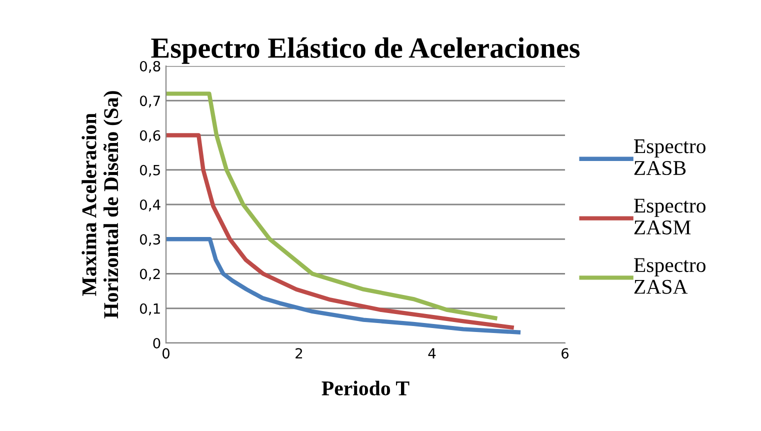 This screenshot has height=431, width=761. Describe the element at coordinates (299, 353) in the screenshot. I see `x-tick-label: 2` at that location.